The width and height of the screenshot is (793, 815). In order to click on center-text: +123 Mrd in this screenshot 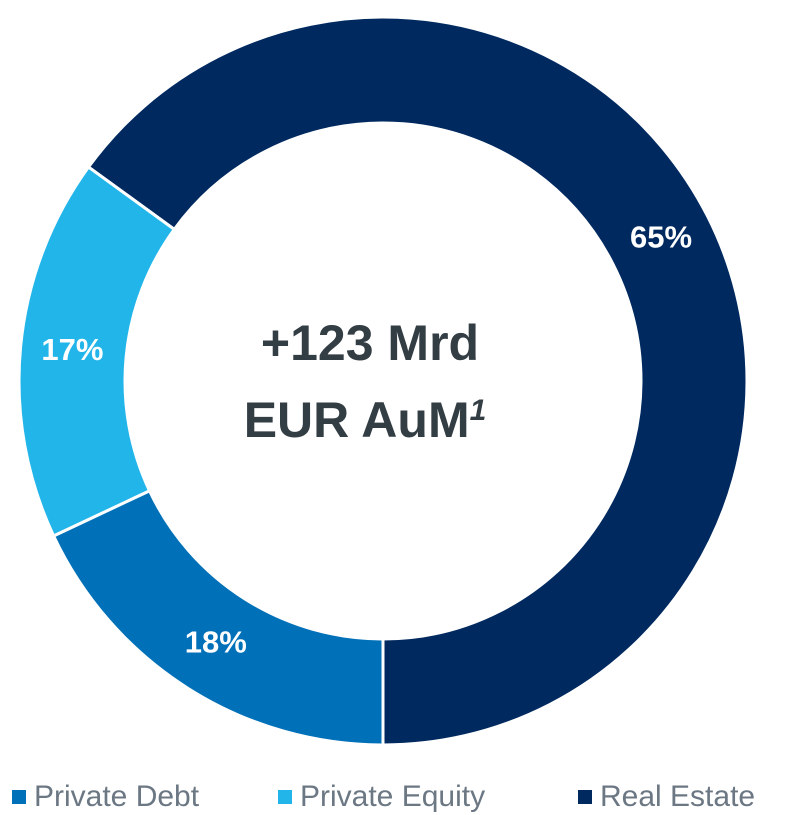, I will do `click(370, 343)`.